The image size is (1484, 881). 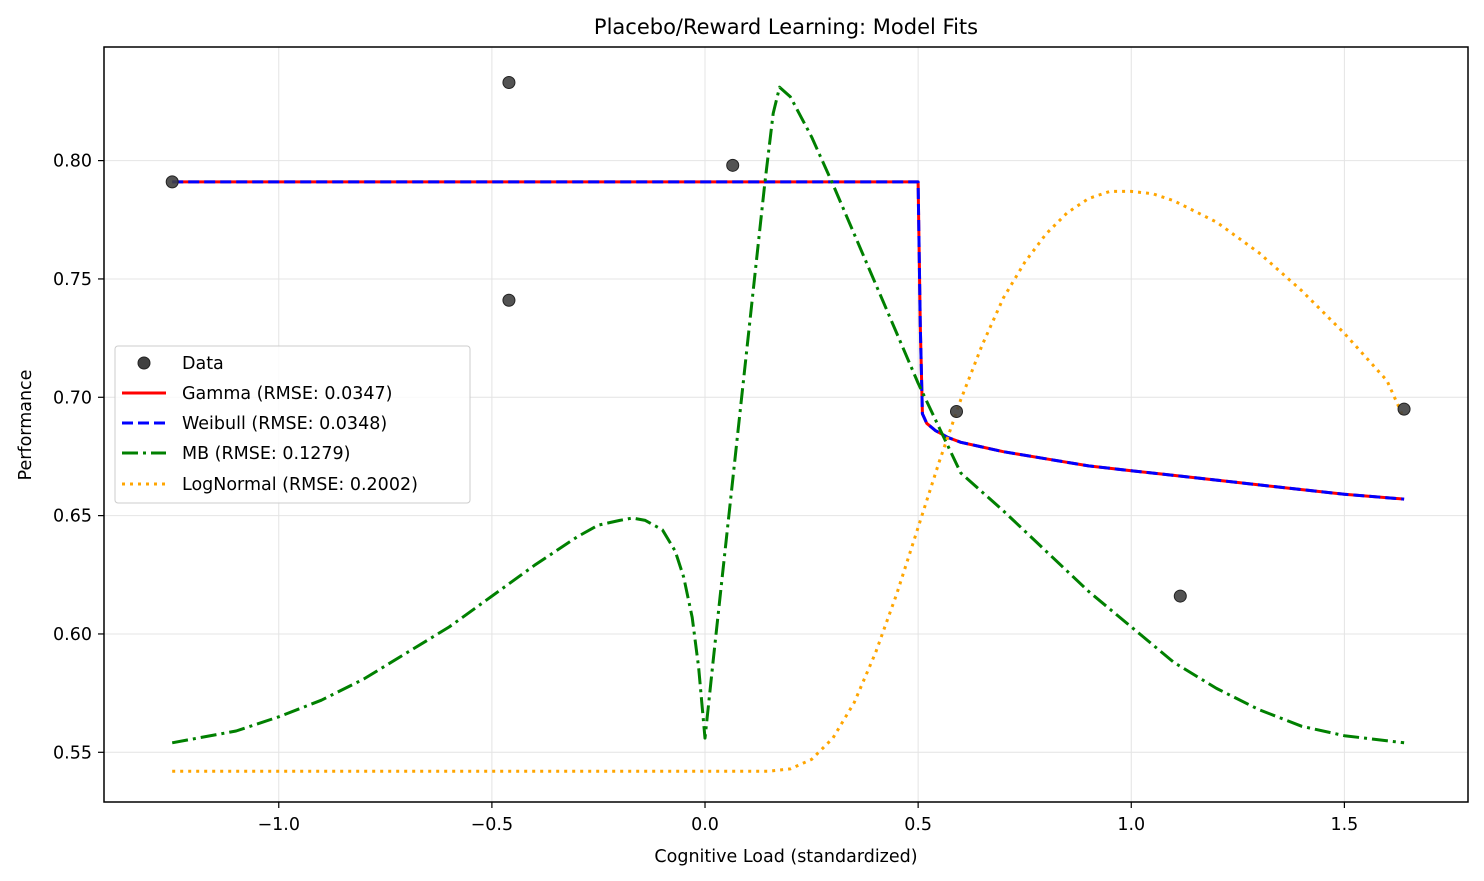 I want to click on legend-label-mb: MB (RMSE: 0.1279), so click(x=266, y=454).